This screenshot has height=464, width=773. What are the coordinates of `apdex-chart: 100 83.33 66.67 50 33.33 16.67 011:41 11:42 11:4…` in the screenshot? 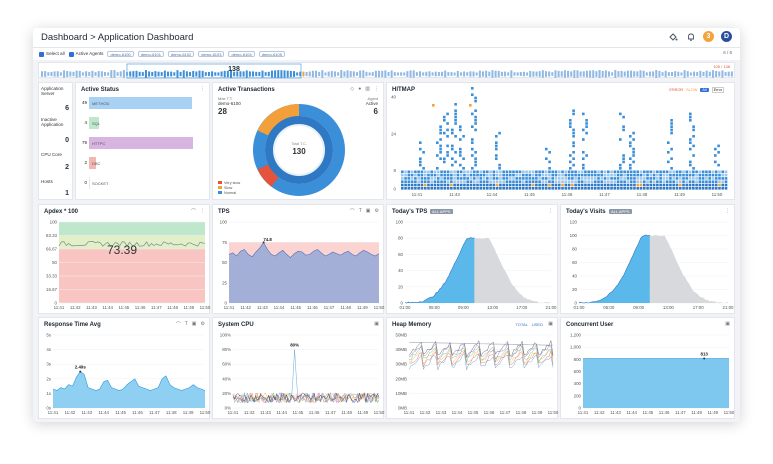 It's located at (125, 260).